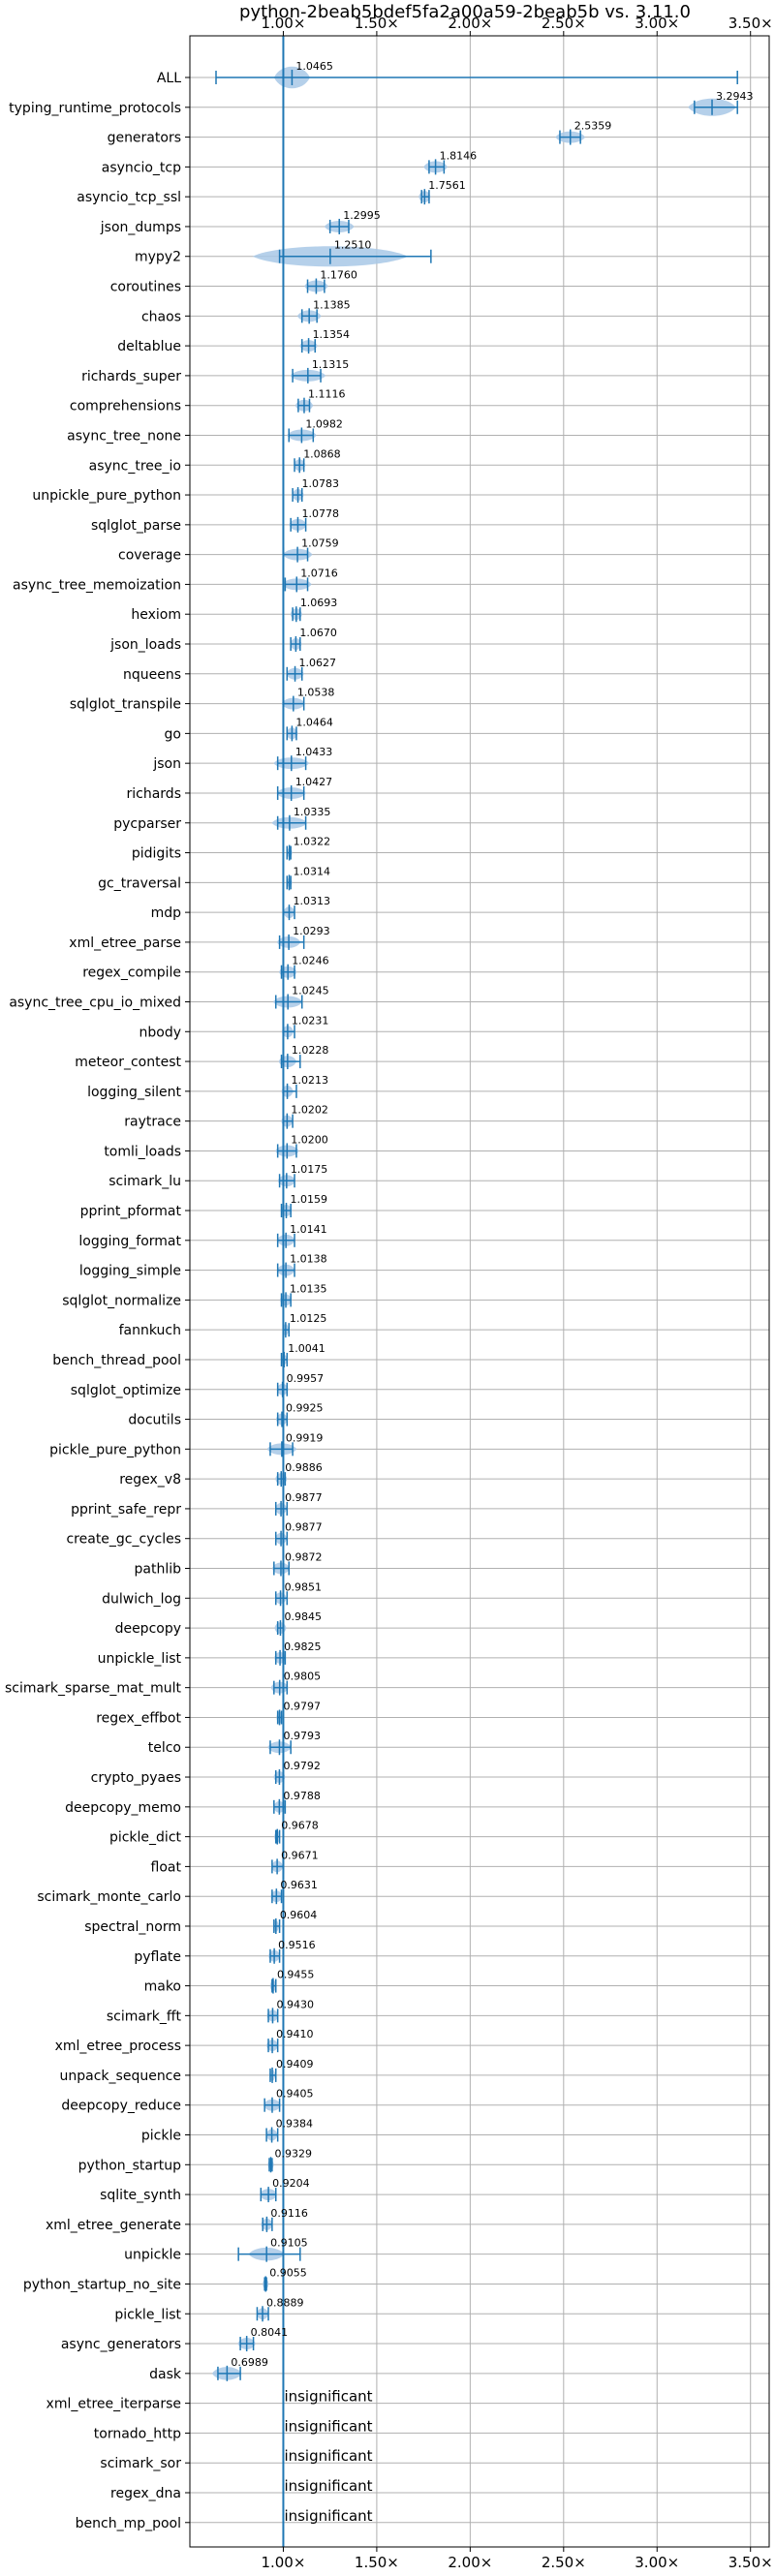  Describe the element at coordinates (121, 1300) in the screenshot. I see `category-label: sqlglot_normalize` at that location.